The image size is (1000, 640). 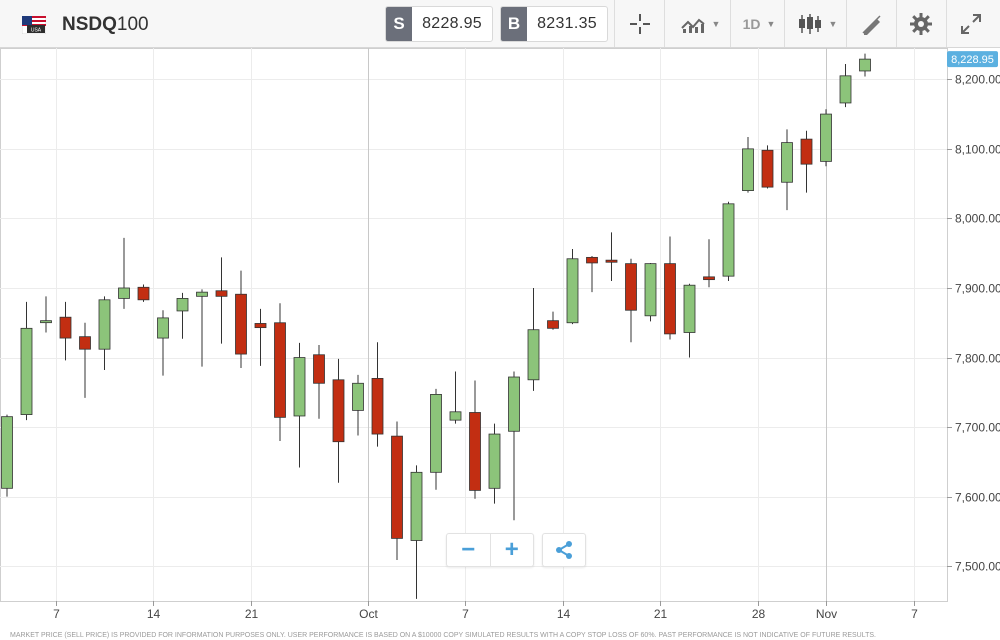 I want to click on chart-toolbar: USA NSDQ100 S 8228.95 B 8231.35 ▼ 1D ▼, so click(x=500, y=24).